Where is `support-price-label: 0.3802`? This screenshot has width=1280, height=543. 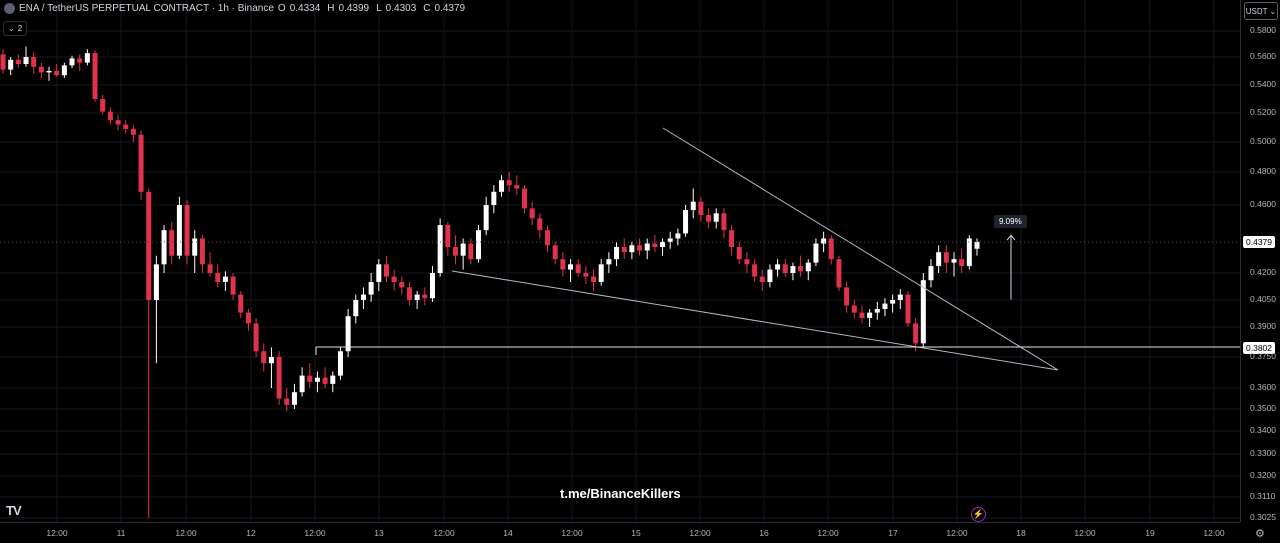
support-price-label: 0.3802 is located at coordinates (1259, 348).